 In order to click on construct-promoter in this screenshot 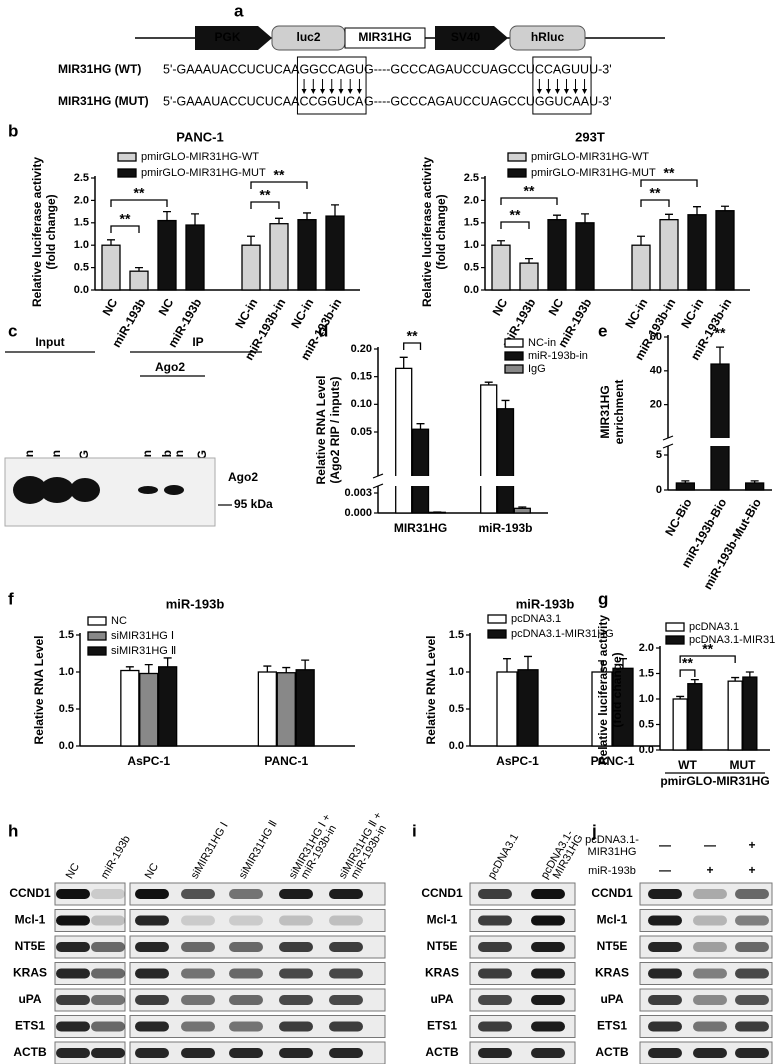, I will do `click(471, 38)`.